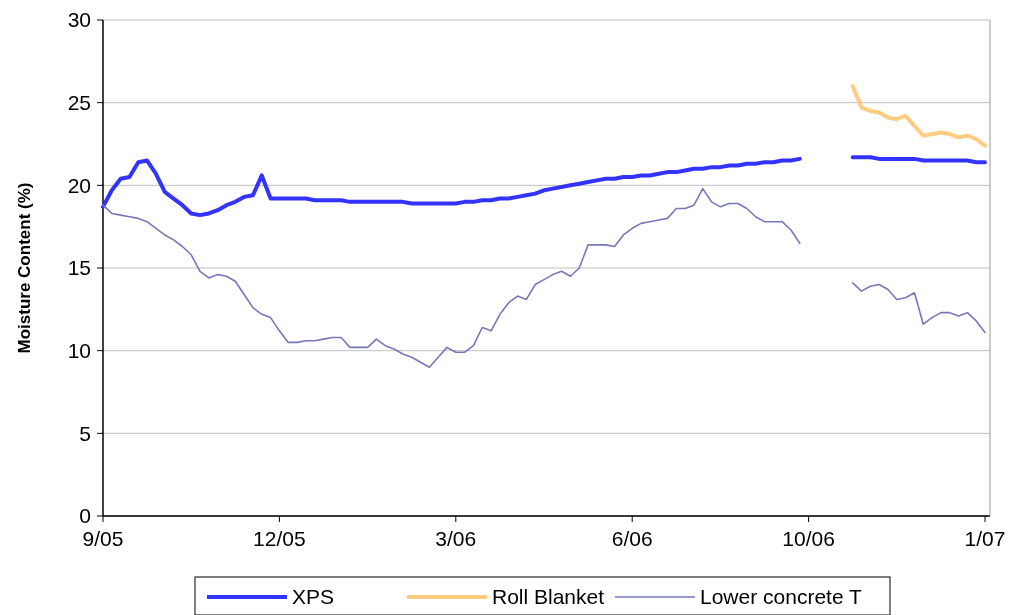 The image size is (1010, 615). Describe the element at coordinates (85, 516) in the screenshot. I see `y-tick-label: 0` at that location.